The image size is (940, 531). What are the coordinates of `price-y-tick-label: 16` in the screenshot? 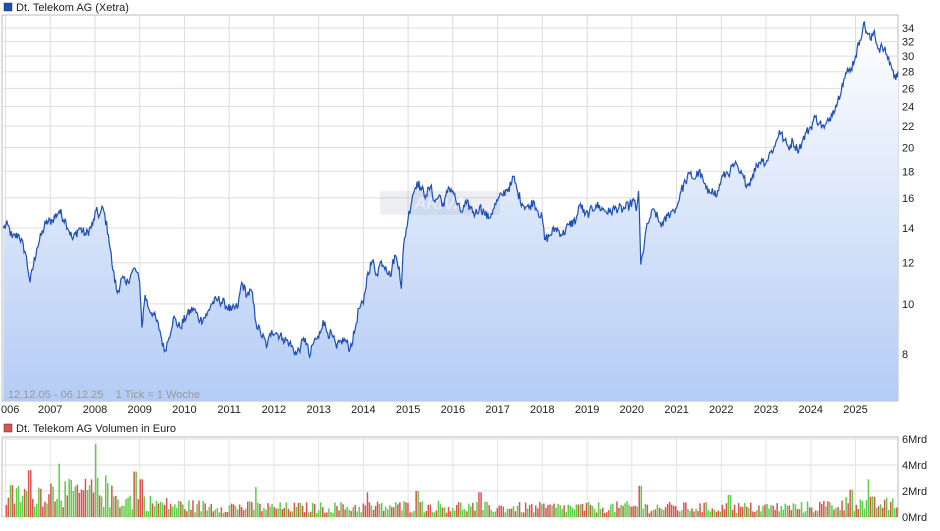 It's located at (908, 199).